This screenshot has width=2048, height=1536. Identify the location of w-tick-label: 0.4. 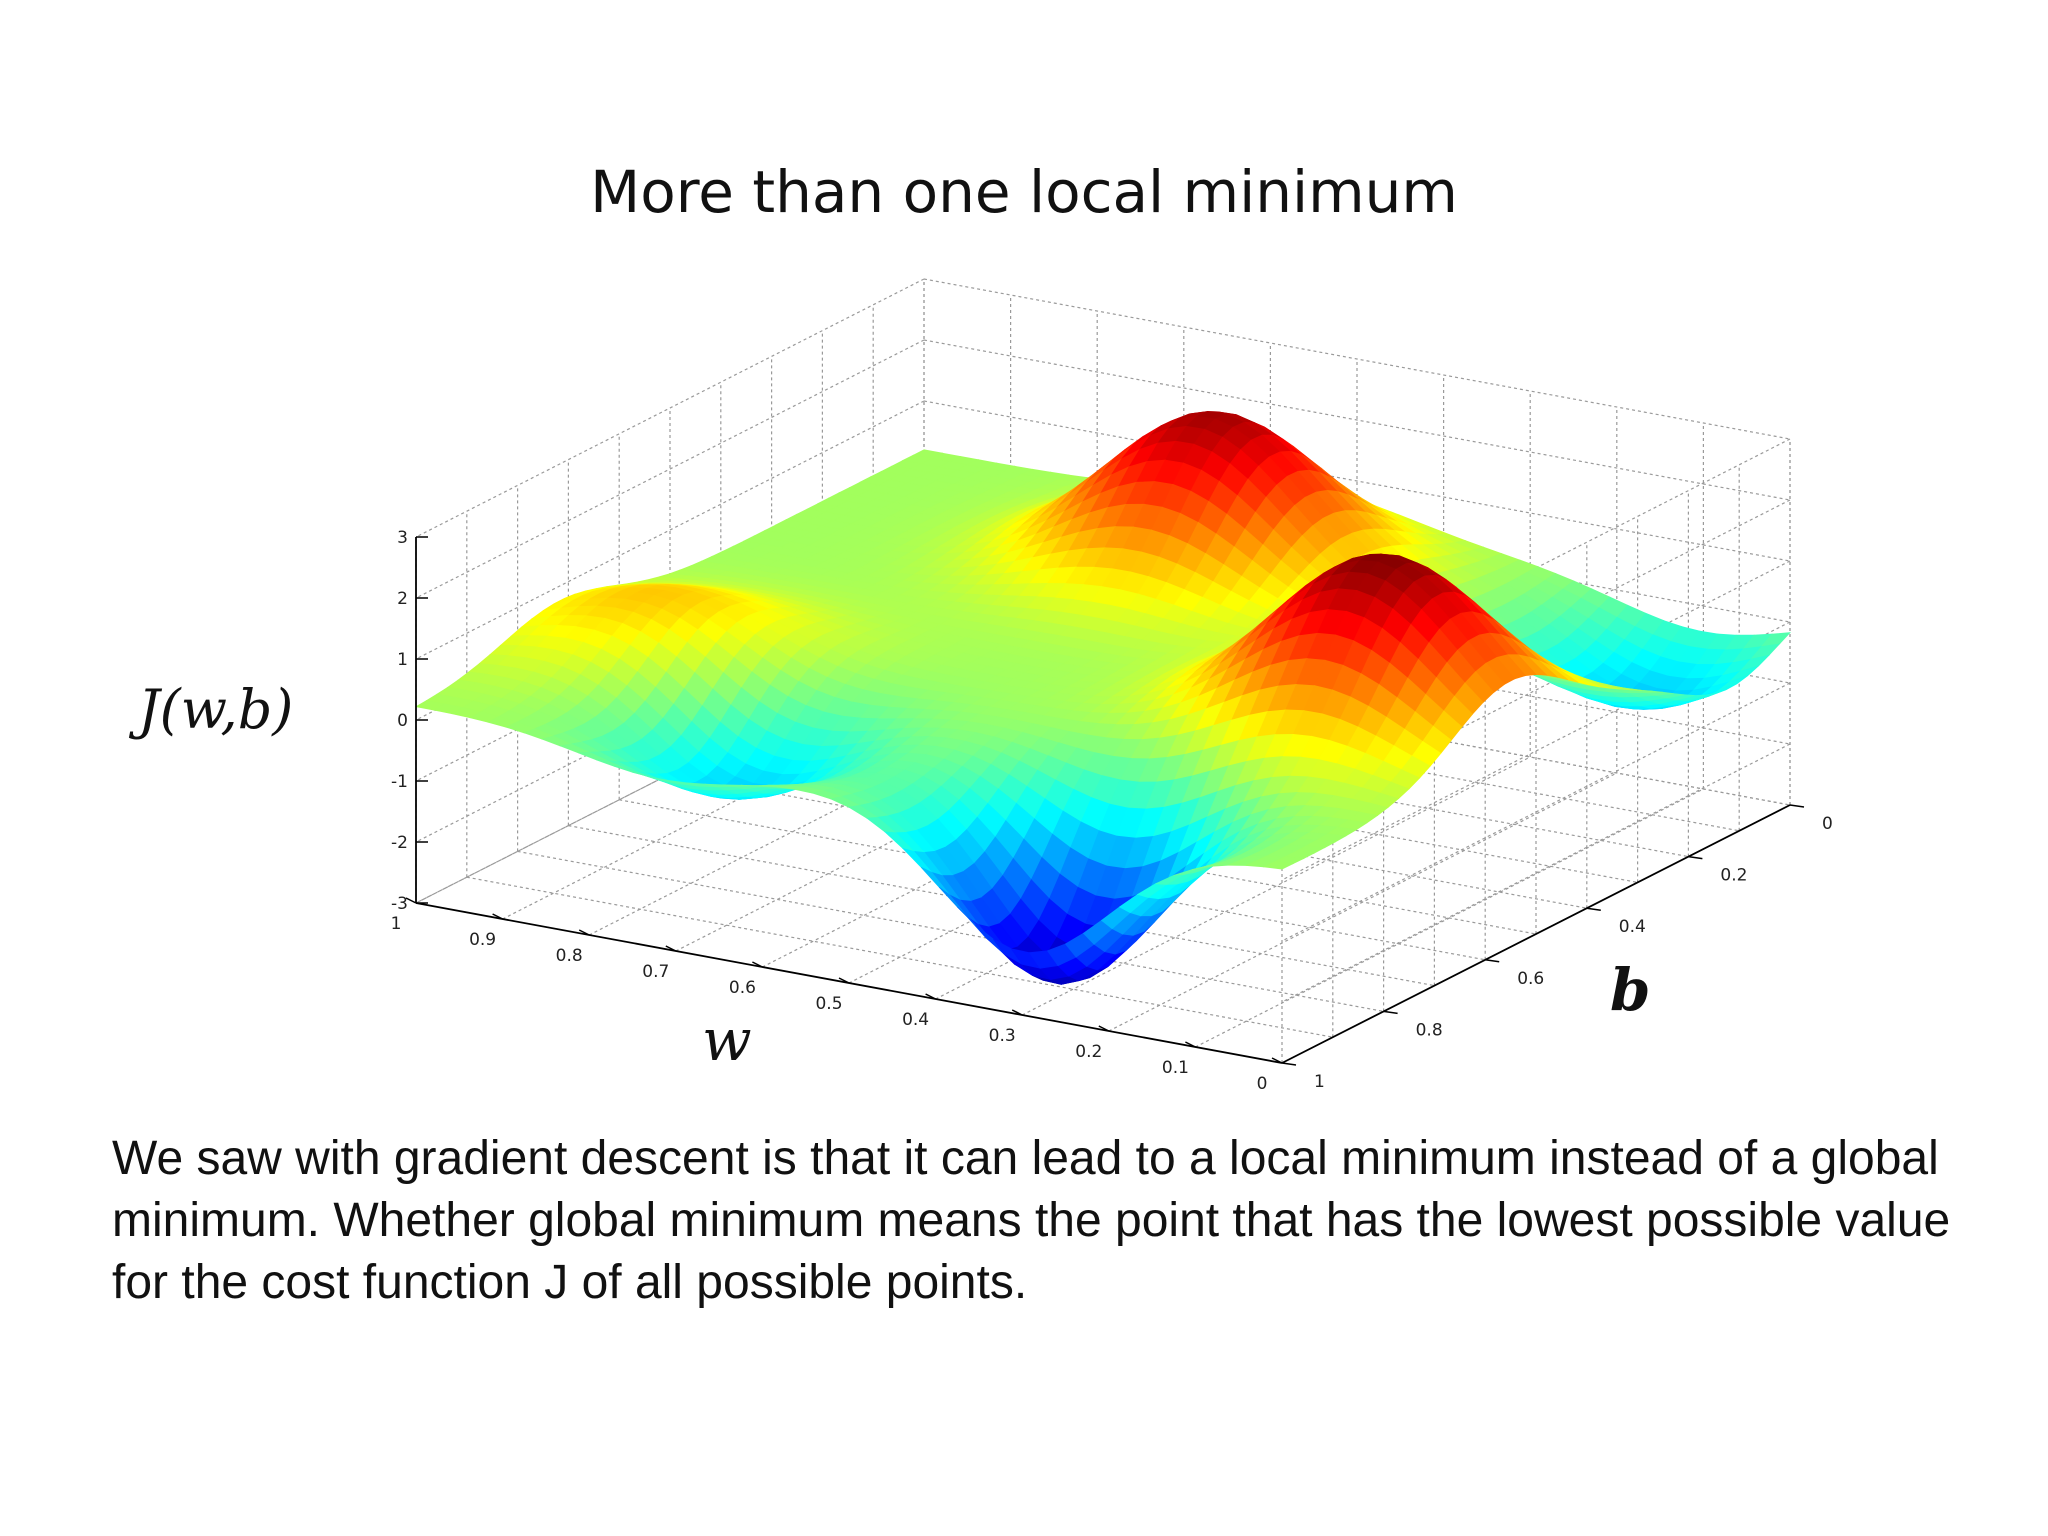
(915, 1020).